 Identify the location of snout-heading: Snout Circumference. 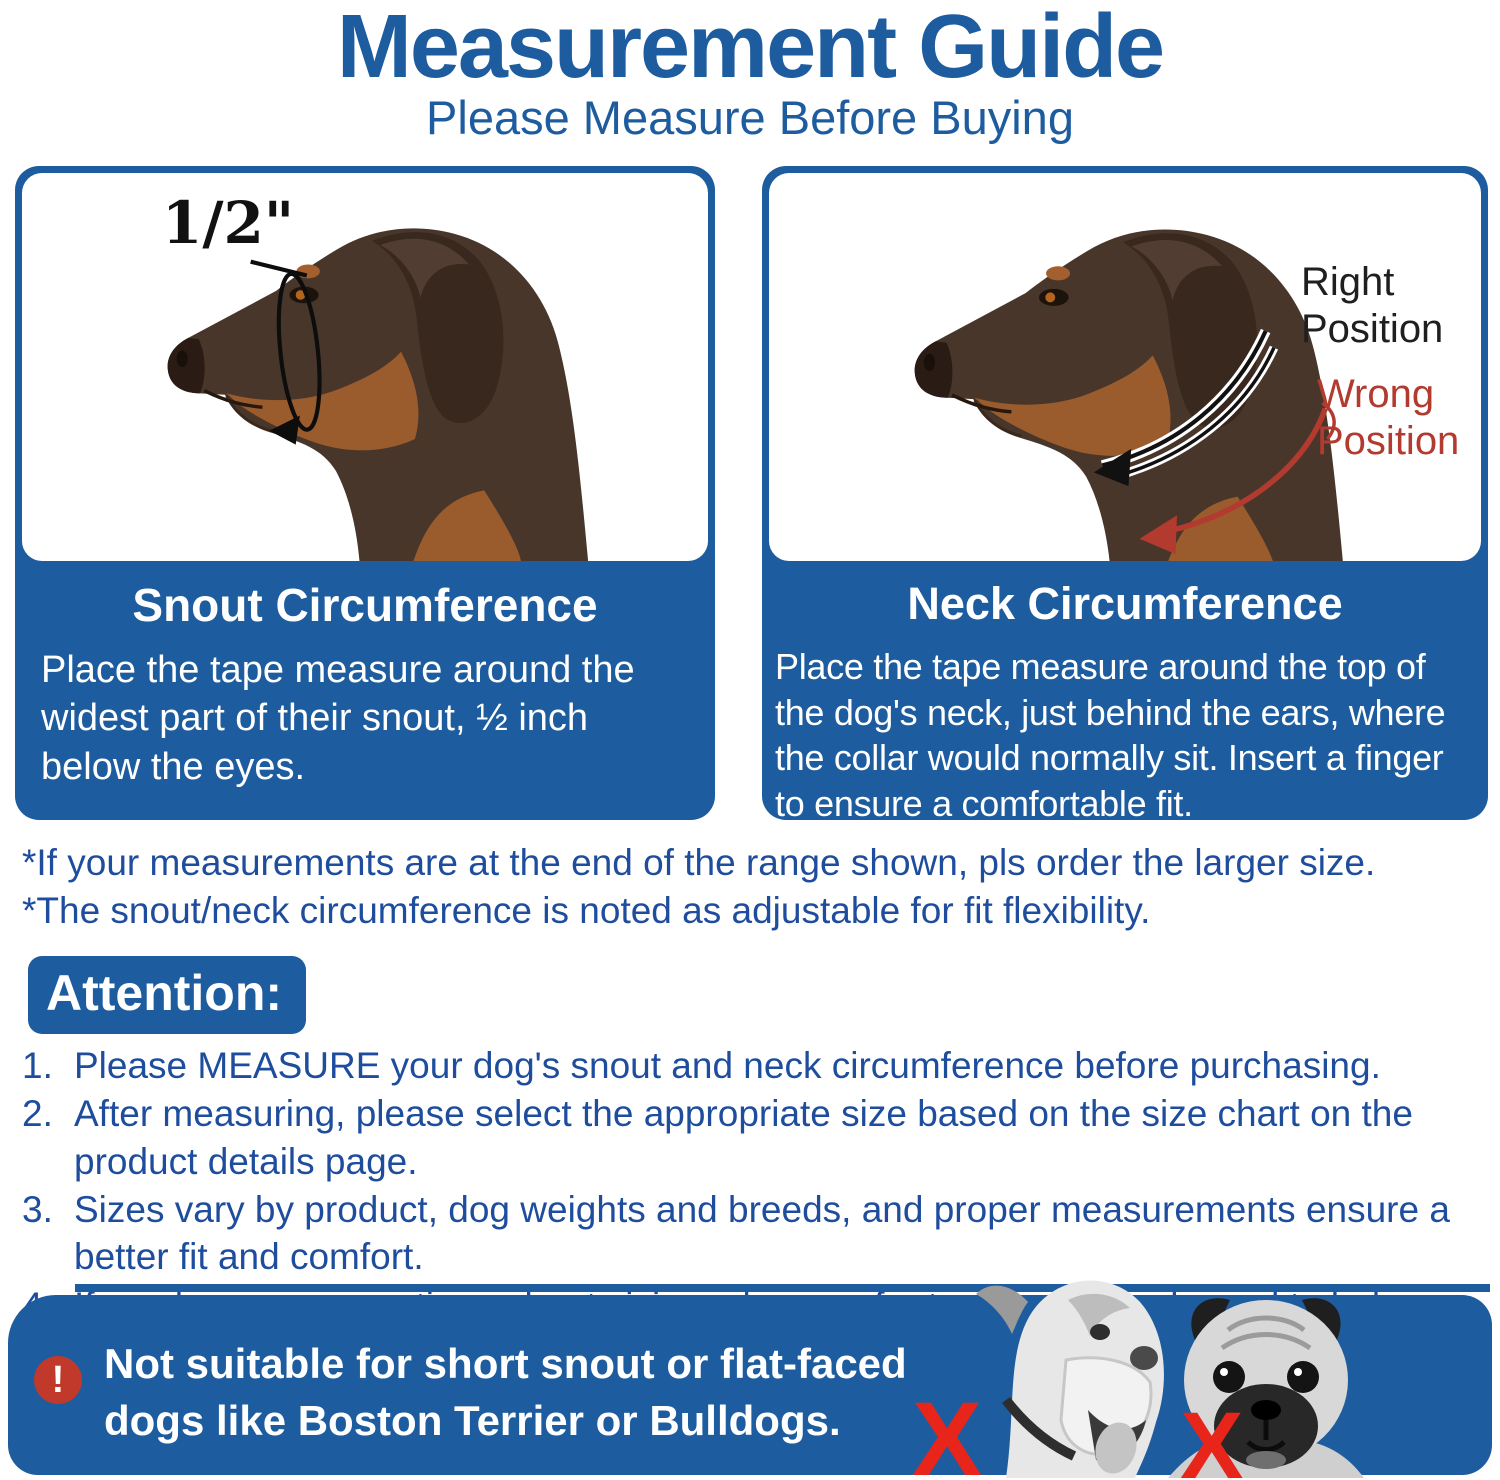
(365, 605).